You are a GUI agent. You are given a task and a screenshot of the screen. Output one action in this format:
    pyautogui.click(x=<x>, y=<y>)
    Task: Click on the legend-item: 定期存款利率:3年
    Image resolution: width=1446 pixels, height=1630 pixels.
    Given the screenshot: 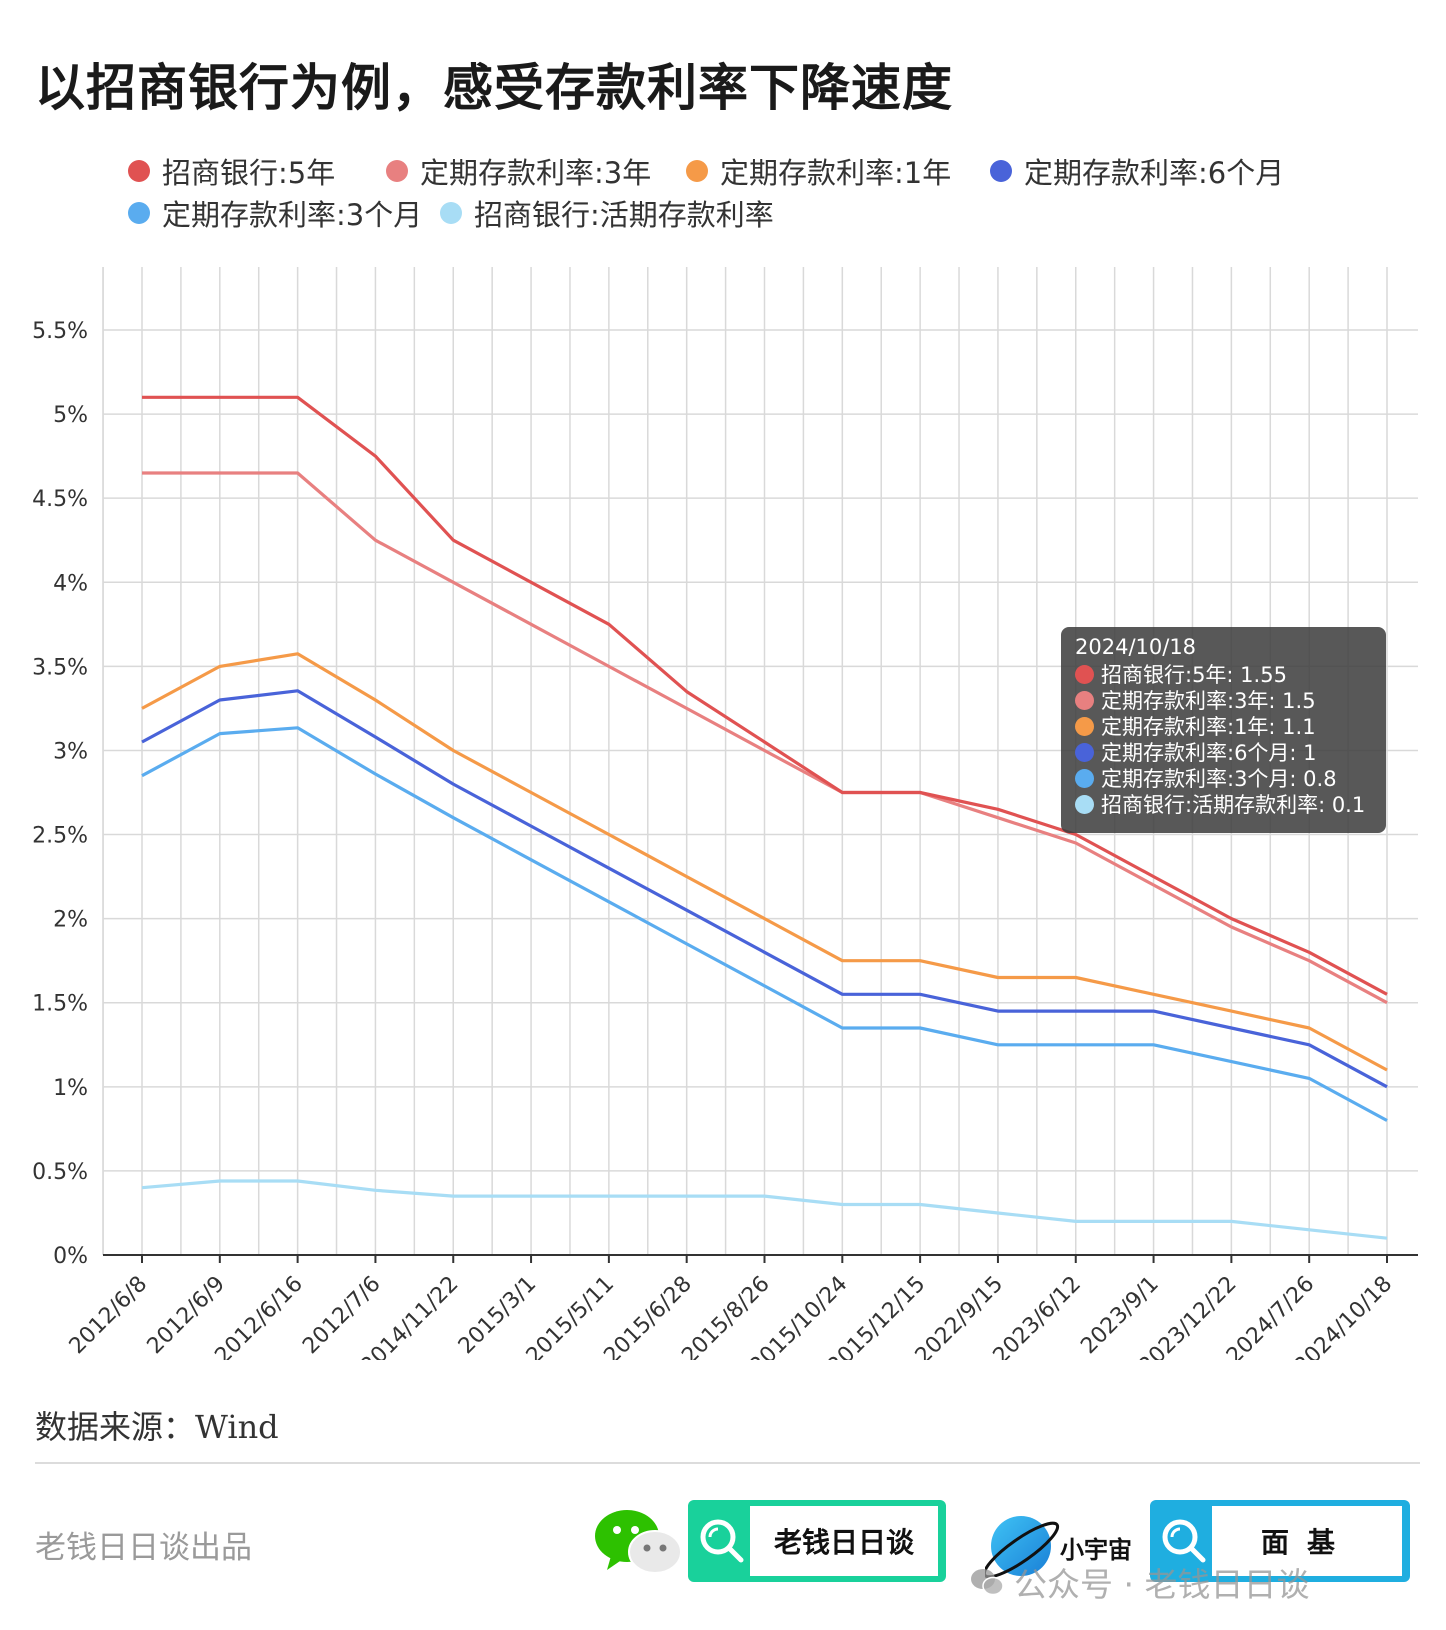 What is the action you would take?
    pyautogui.click(x=518, y=171)
    